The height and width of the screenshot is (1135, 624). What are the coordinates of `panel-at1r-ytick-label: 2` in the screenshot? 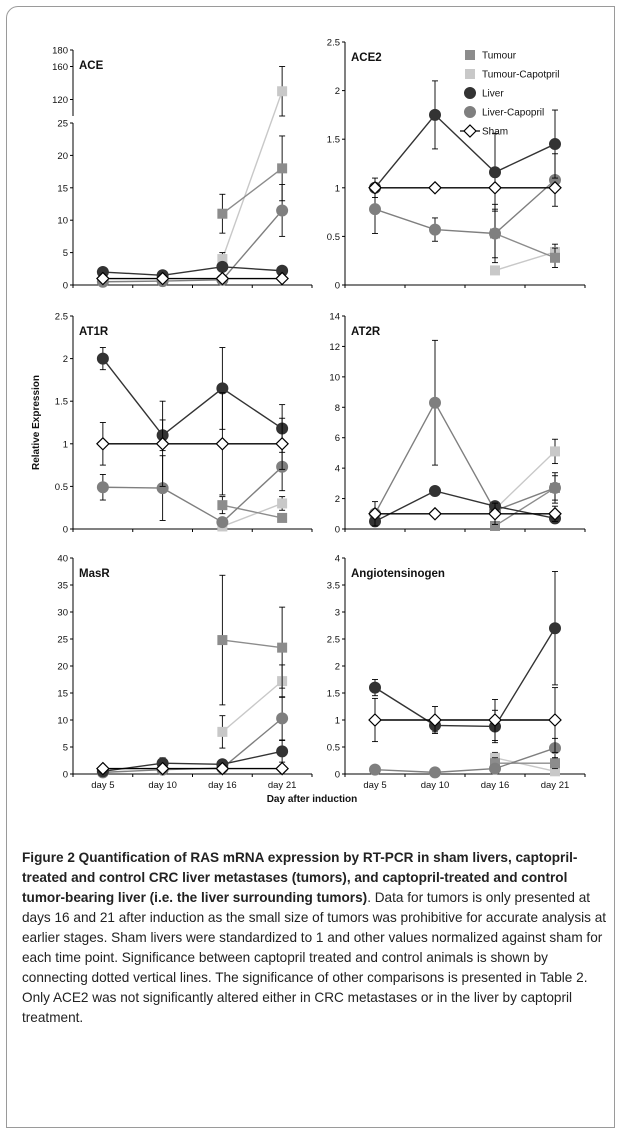 It's located at (65, 359).